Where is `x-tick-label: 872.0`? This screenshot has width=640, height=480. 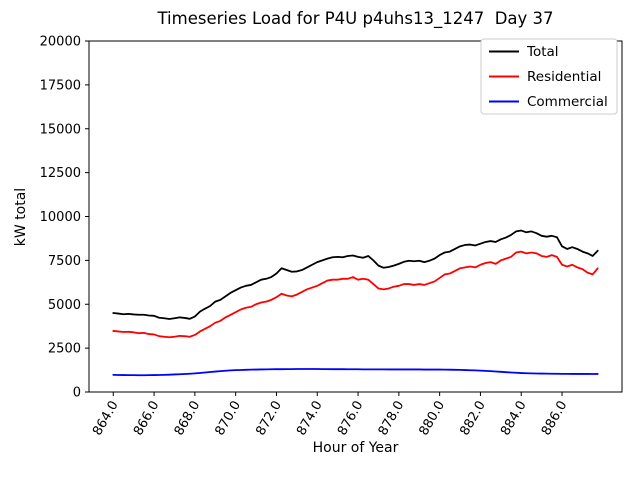
x-tick-label: 872.0 is located at coordinates (269, 419).